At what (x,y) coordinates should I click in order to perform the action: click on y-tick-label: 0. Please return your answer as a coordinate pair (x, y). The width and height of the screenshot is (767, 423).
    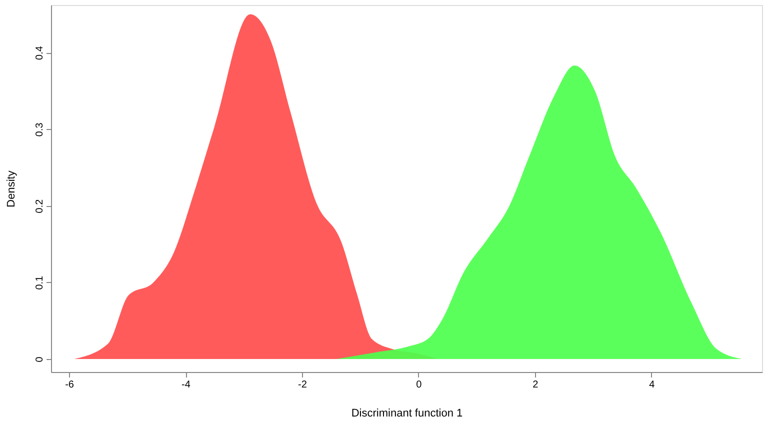
    Looking at the image, I should click on (40, 359).